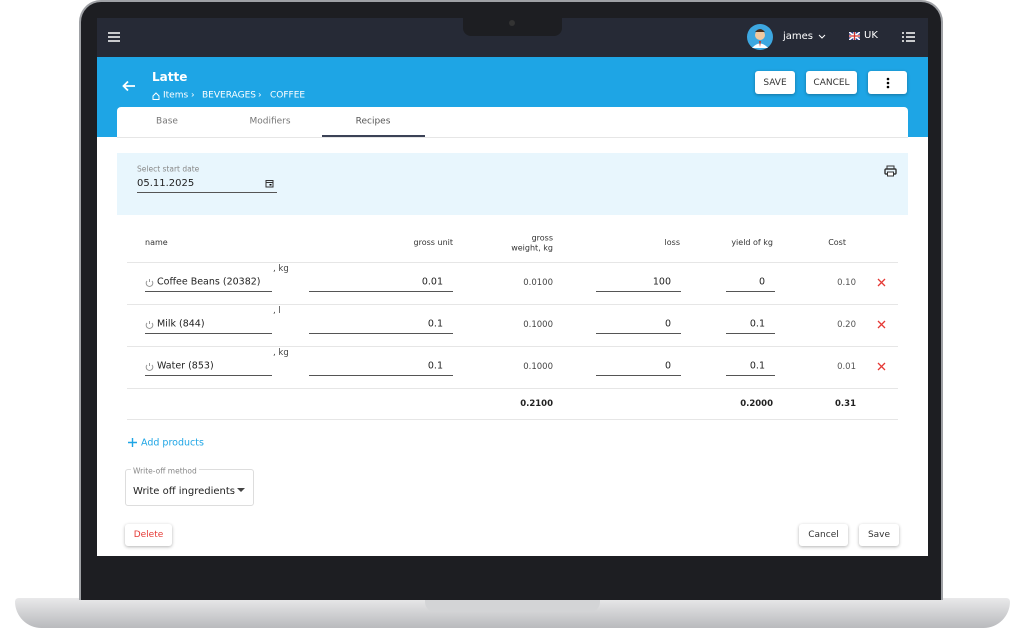 This screenshot has height=640, width=1024. Describe the element at coordinates (172, 443) in the screenshot. I see `add-products: Add products` at that location.